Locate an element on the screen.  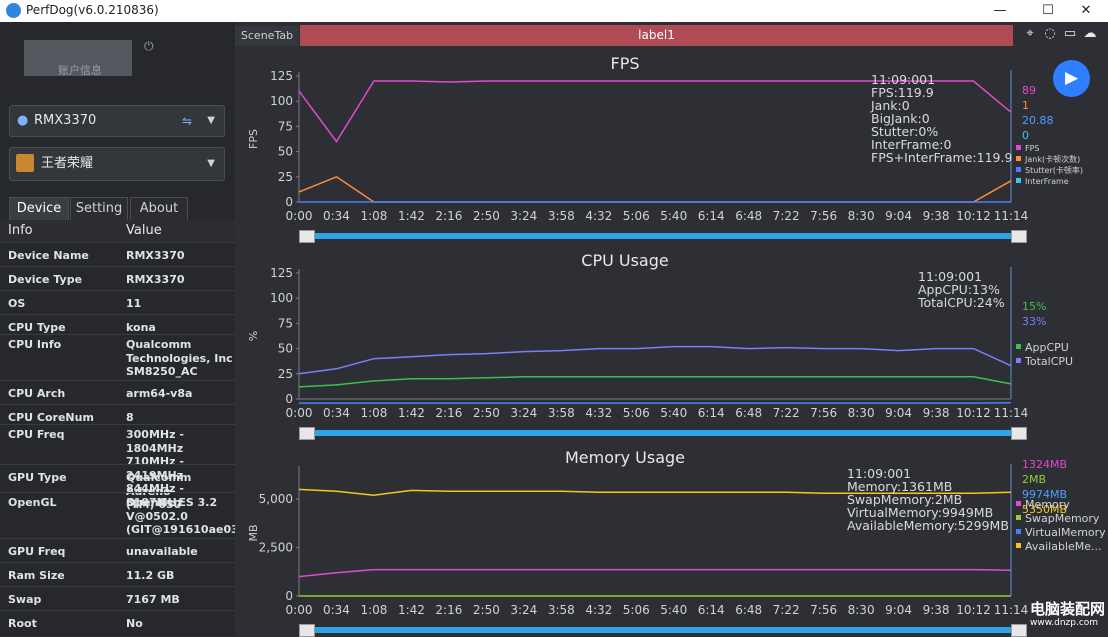
x-tick-label: 9:38 is located at coordinates (936, 610).